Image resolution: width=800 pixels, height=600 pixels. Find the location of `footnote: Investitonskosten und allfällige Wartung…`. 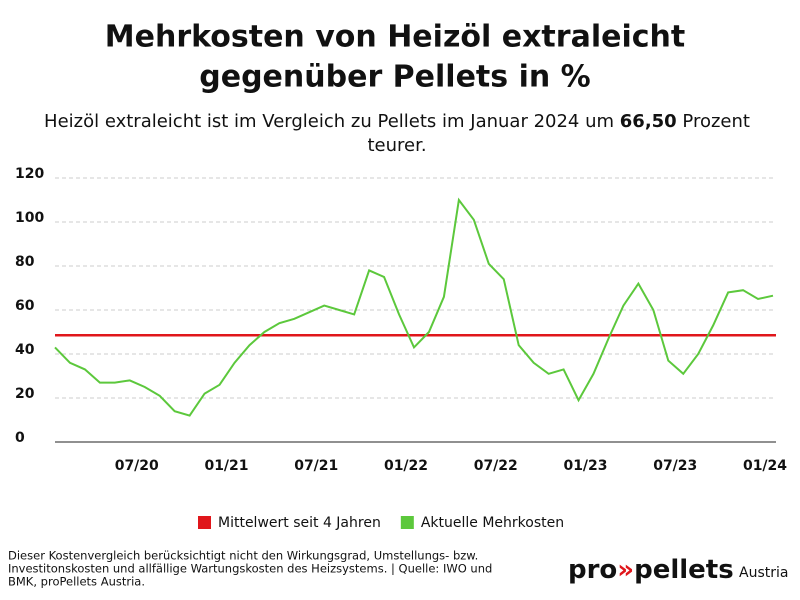

footnote: Investitonskosten und allfällige Wartung… is located at coordinates (250, 569).